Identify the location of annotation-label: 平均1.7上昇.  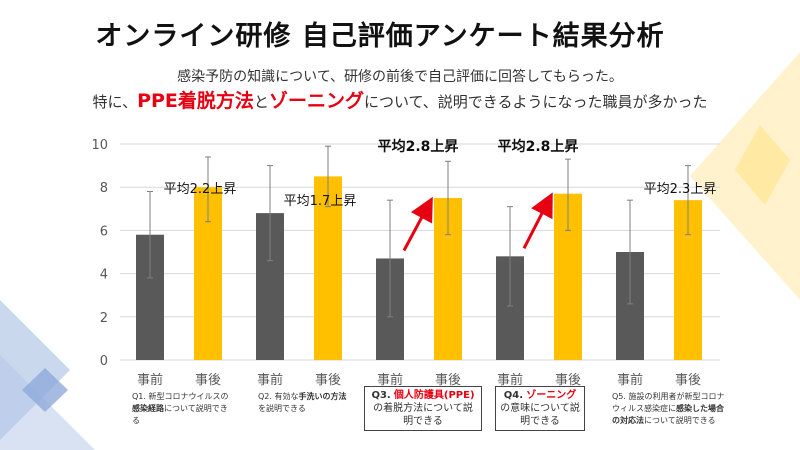
(320, 201).